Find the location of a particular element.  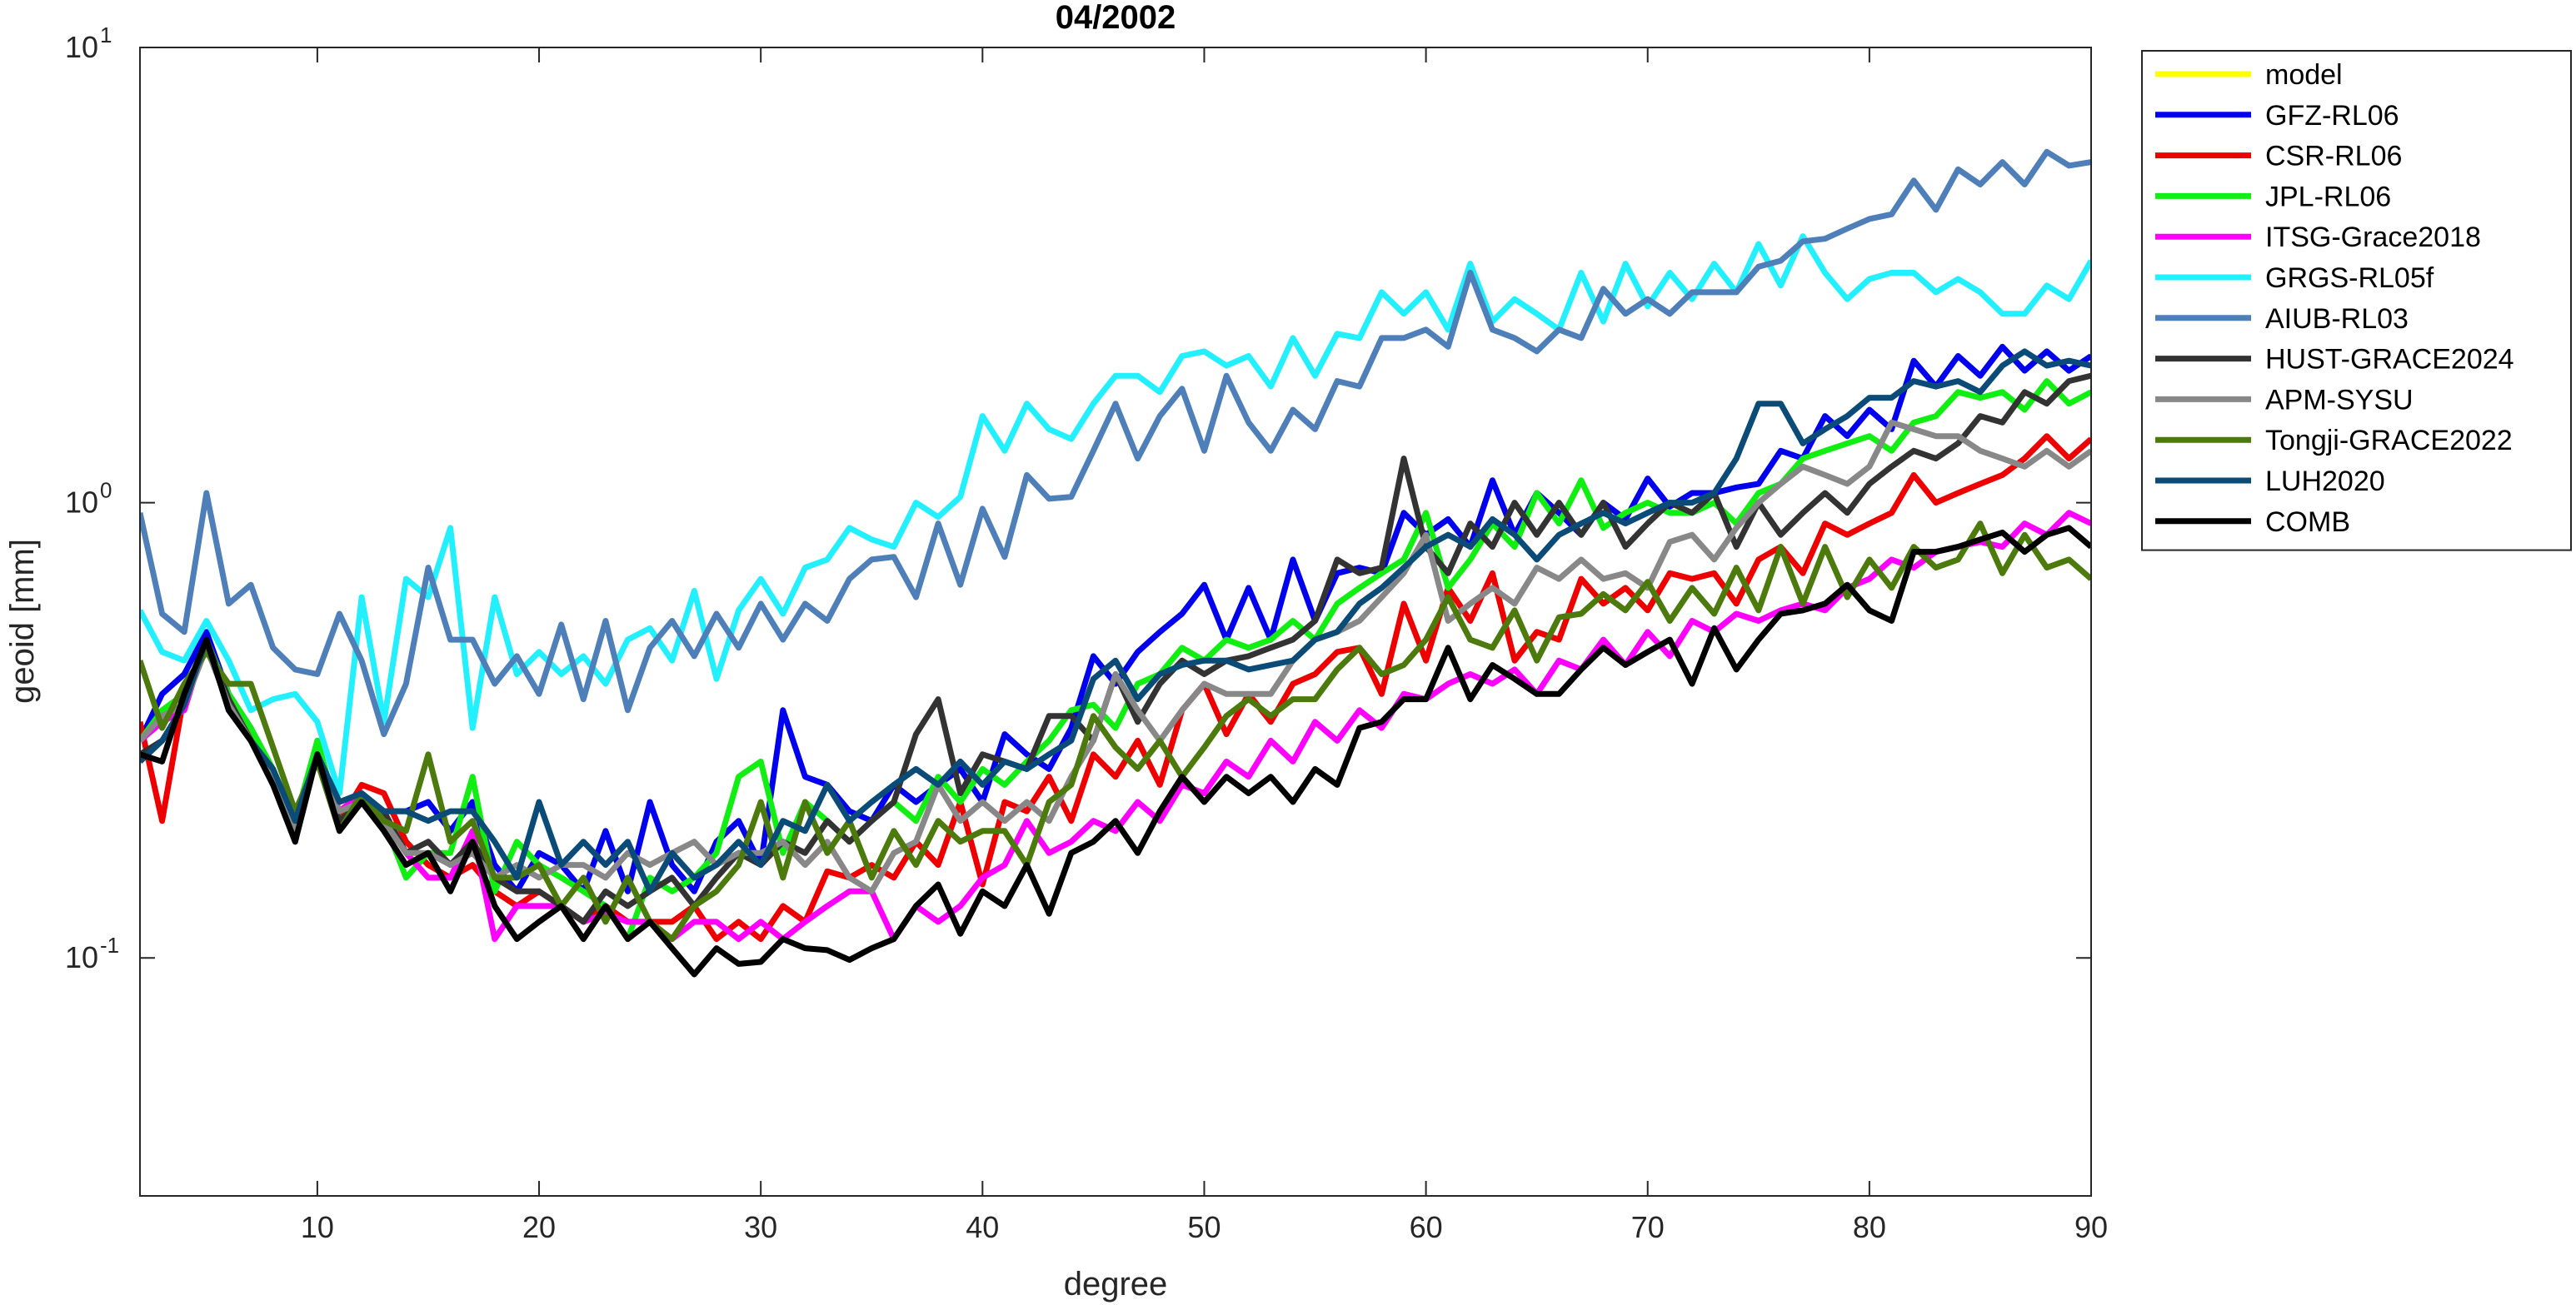

x-tick-label: 70 is located at coordinates (1648, 1227).